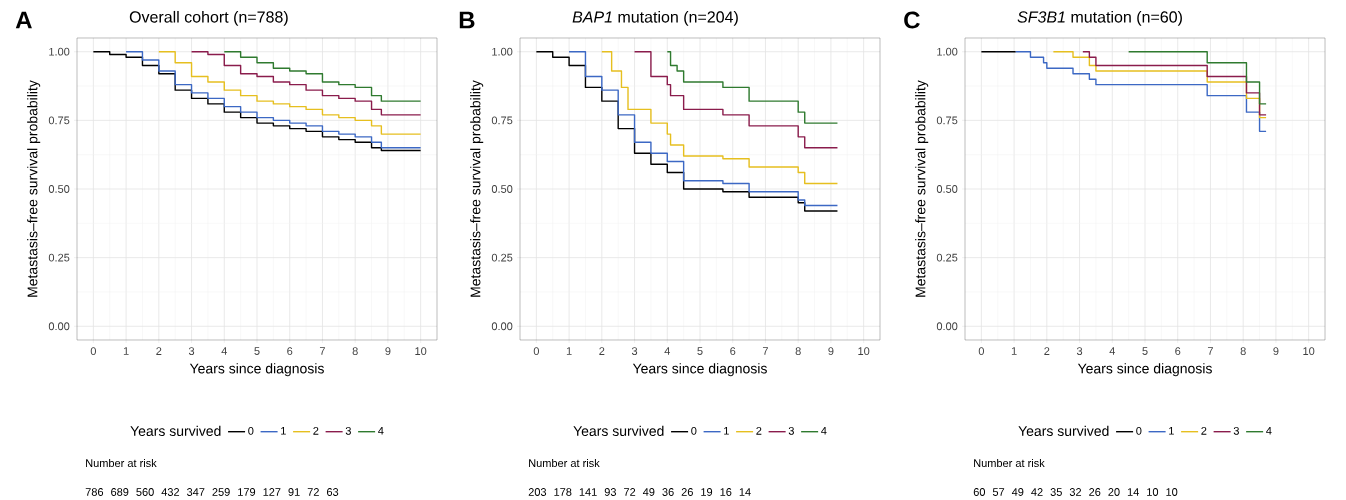  Describe the element at coordinates (1075, 492) in the screenshot. I see `text: 60 57 49 42 35 32 26 20 14 10 10` at that location.